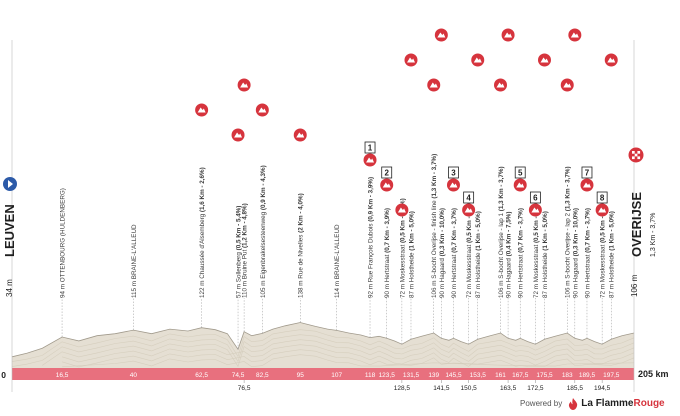 The width and height of the screenshot is (680, 416). What do you see at coordinates (323, 374) in the screenshot?
I see `km-axis-bar` at bounding box center [323, 374].